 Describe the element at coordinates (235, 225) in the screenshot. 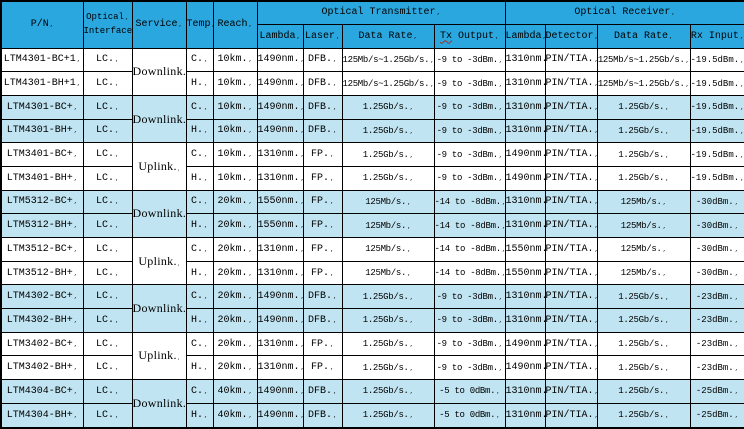

I see `cell-reach: 20km.,` at that location.